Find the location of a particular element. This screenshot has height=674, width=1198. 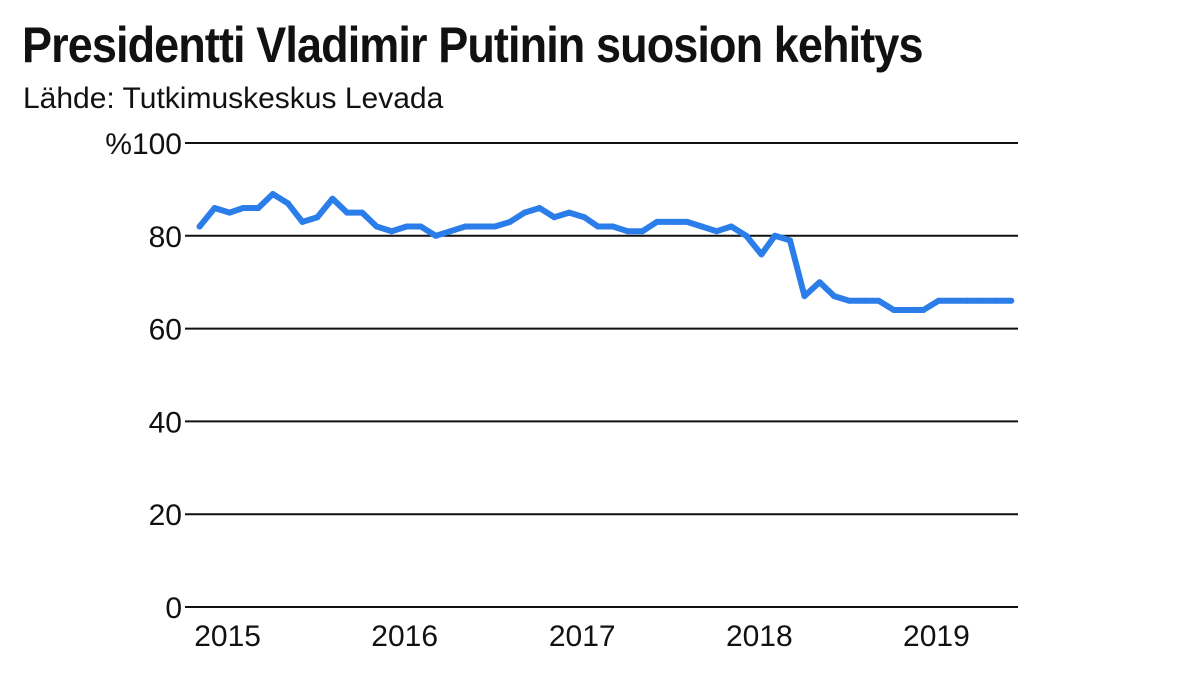

y-tick-label: 40 is located at coordinates (165, 422).